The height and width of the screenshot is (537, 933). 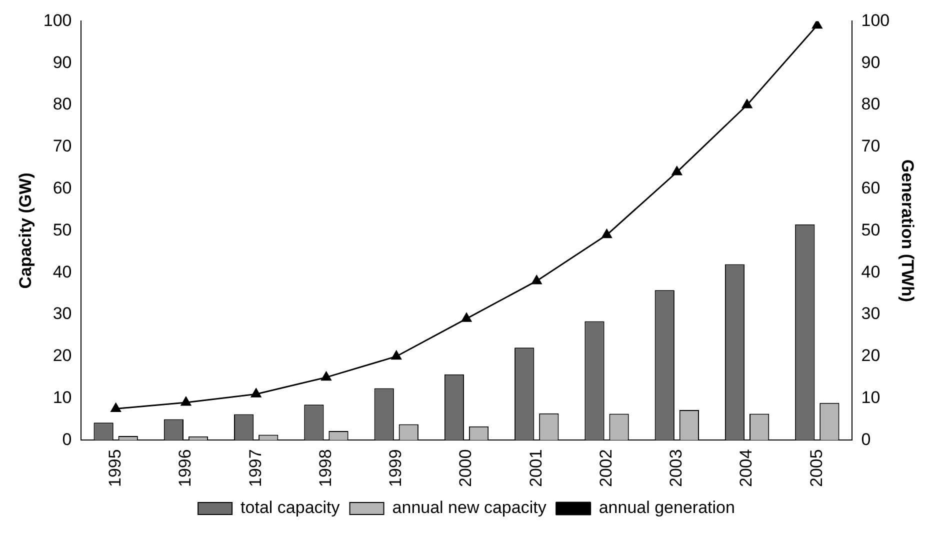 I want to click on legend-label: total capacity, so click(x=290, y=508).